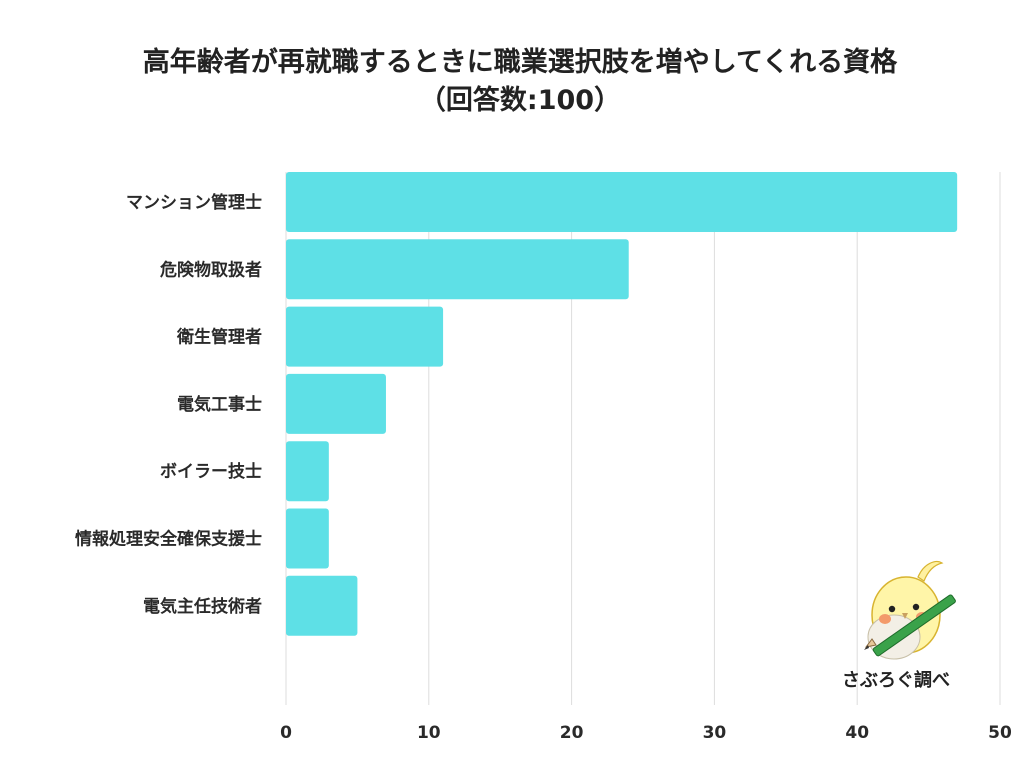 The image size is (1024, 768). I want to click on x-tick-label: 0, so click(286, 733).